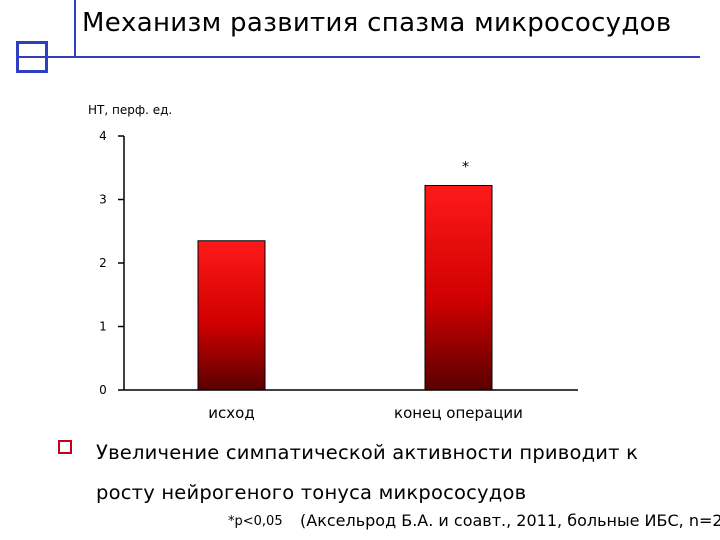 Image resolution: width=720 pixels, height=540 pixels. I want to click on slide-title: Механизм развития спазма микрососудов, so click(377, 23).